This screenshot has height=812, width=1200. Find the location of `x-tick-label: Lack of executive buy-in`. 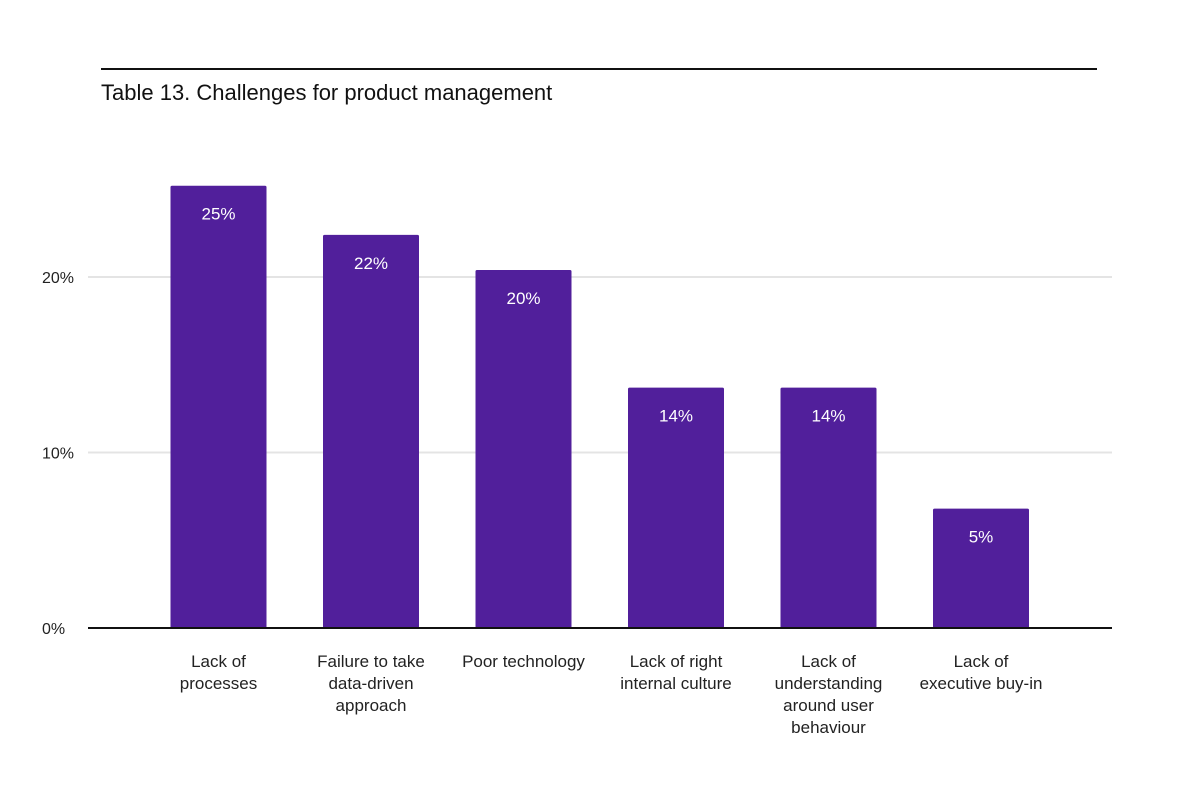

x-tick-label: Lack of executive buy-in is located at coordinates (981, 672).